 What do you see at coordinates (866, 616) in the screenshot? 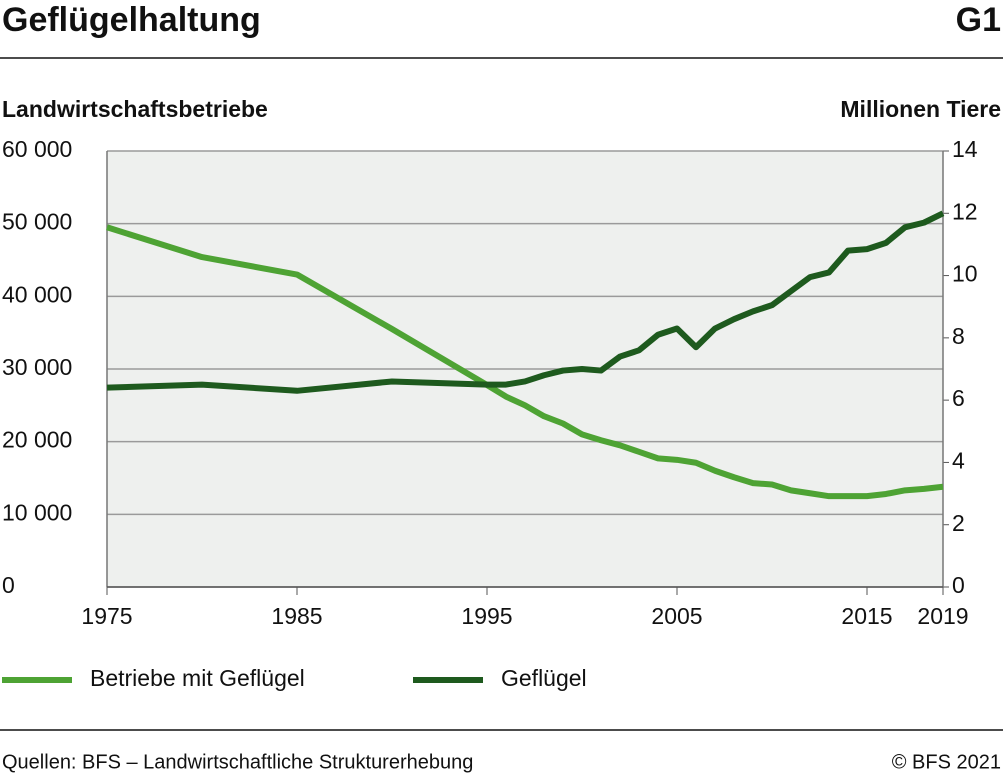
I see `x-tick-label: 2015` at bounding box center [866, 616].